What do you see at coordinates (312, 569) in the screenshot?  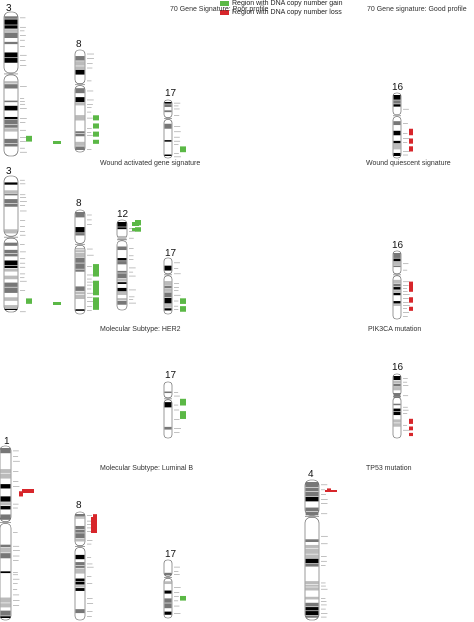 I see `chromosome-arm-q` at bounding box center [312, 569].